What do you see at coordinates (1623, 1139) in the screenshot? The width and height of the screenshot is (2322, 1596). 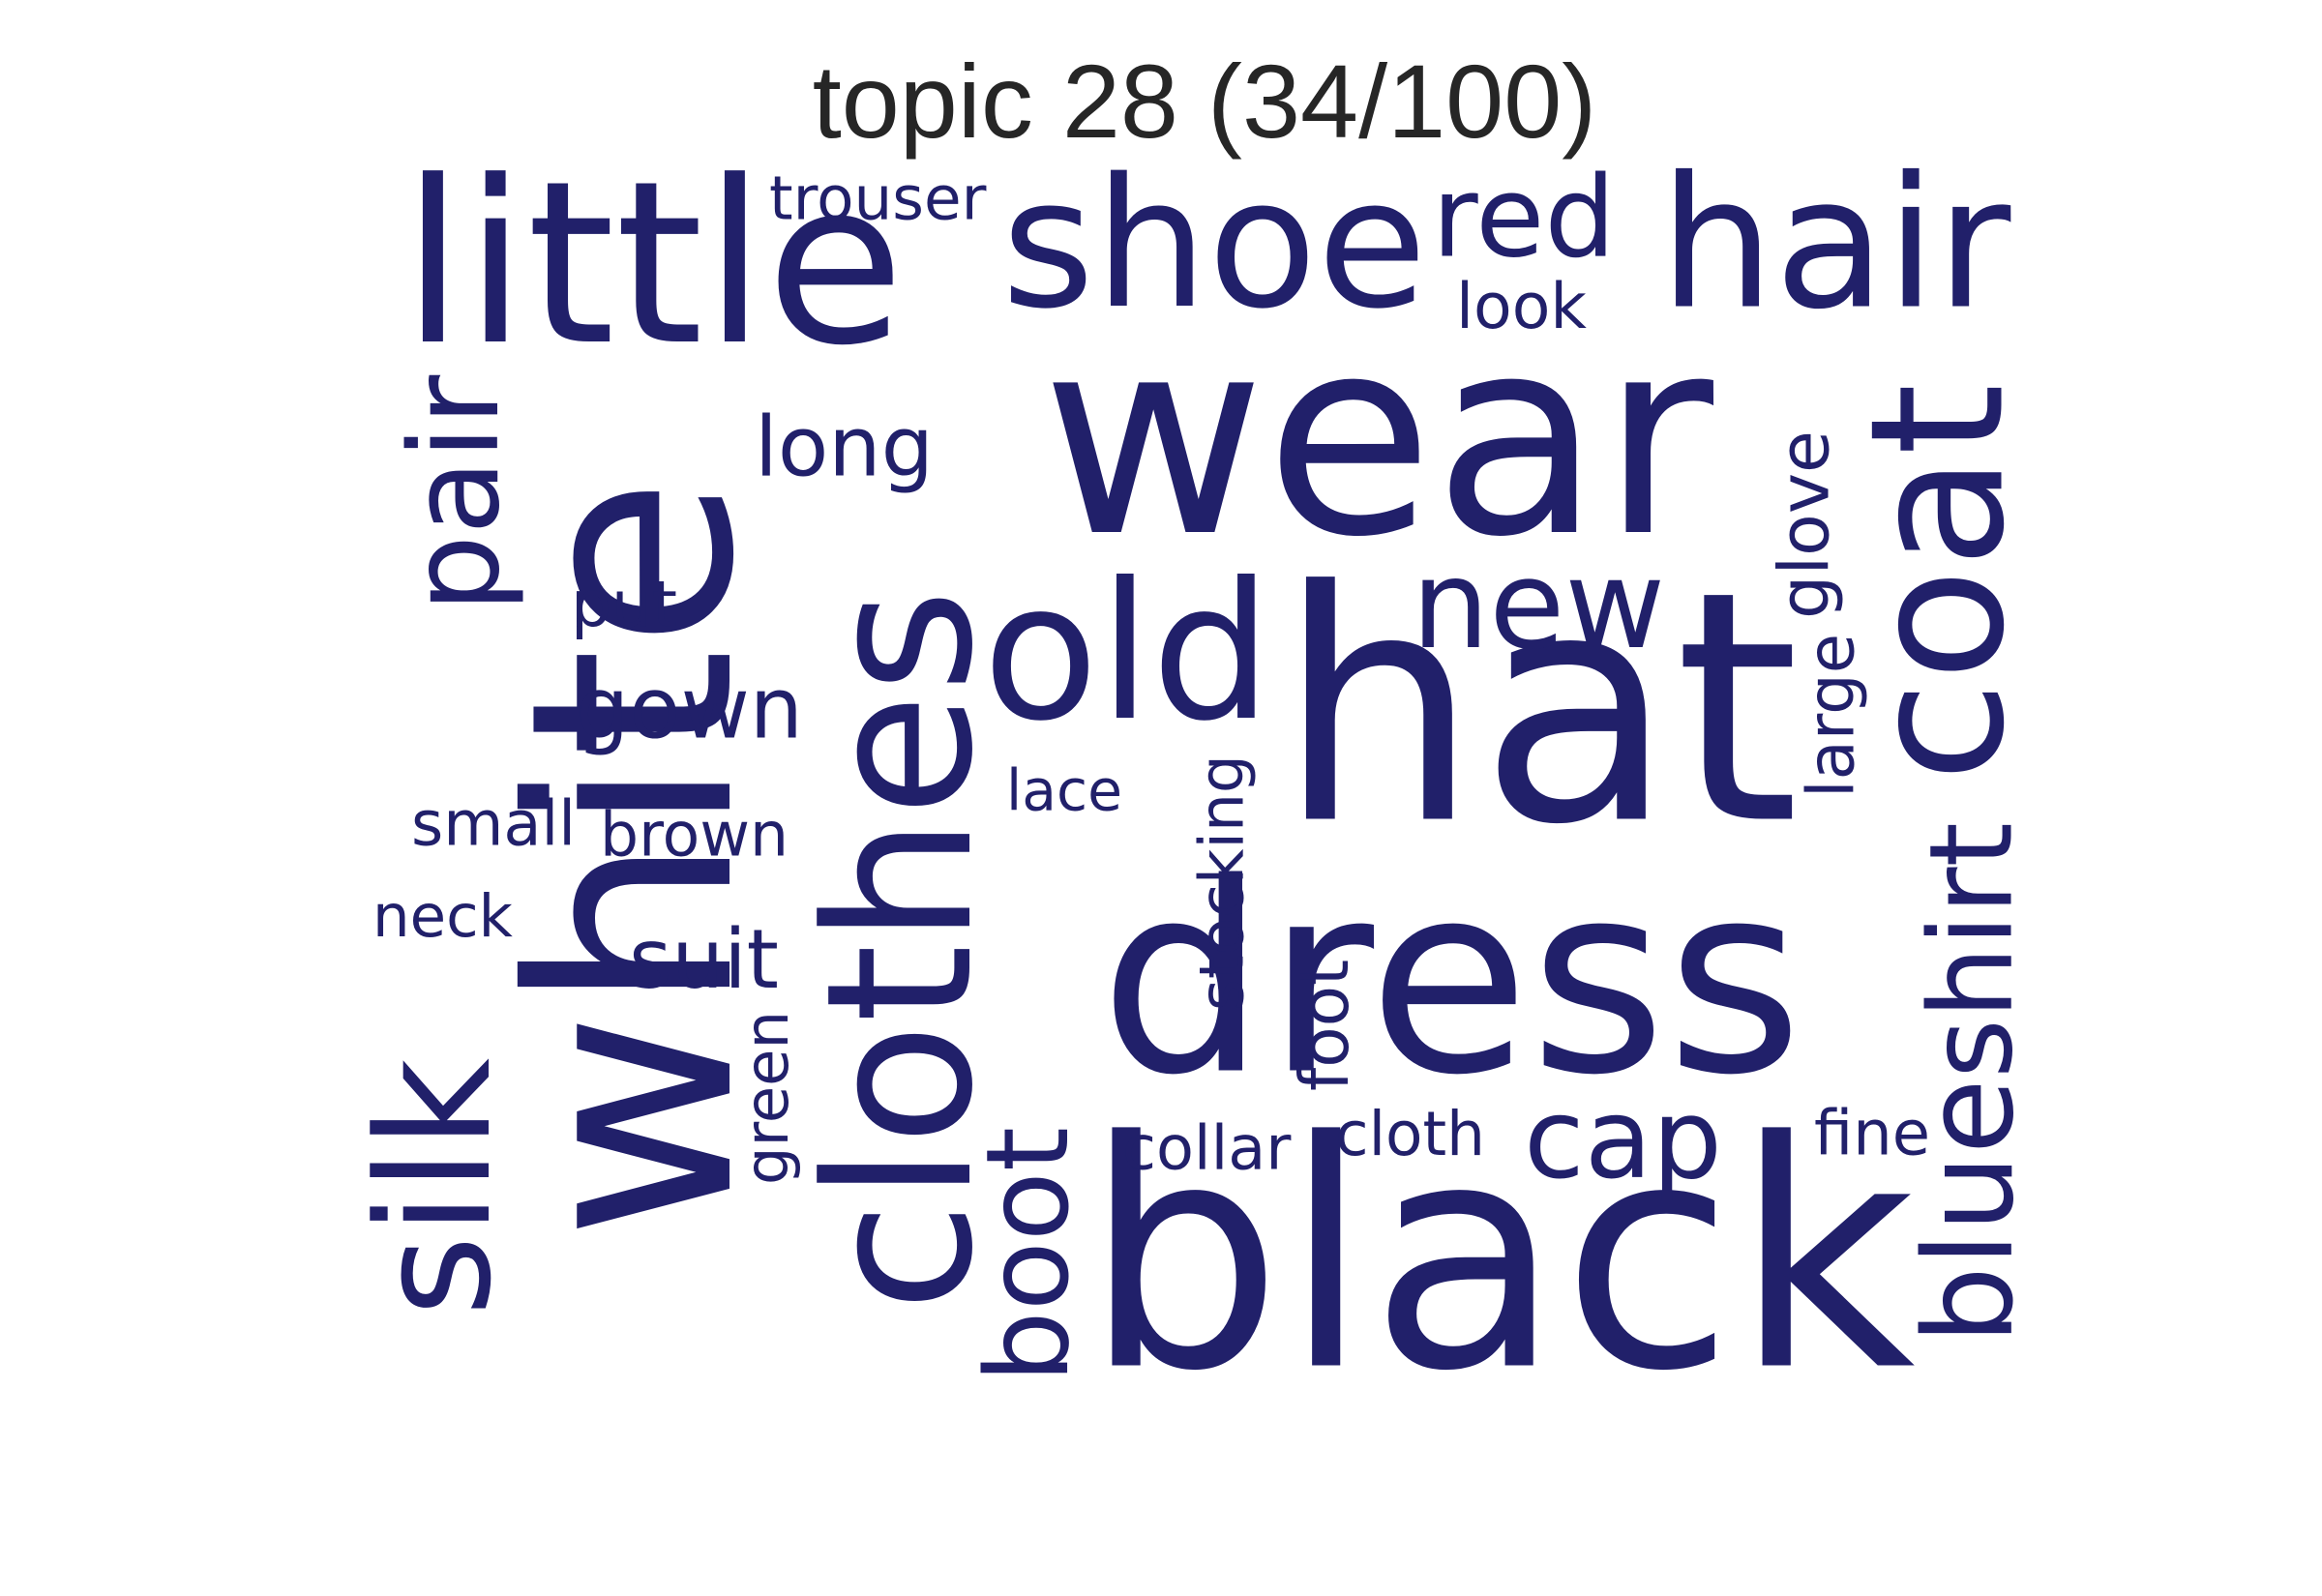 I see `word-cap: cap` at bounding box center [1623, 1139].